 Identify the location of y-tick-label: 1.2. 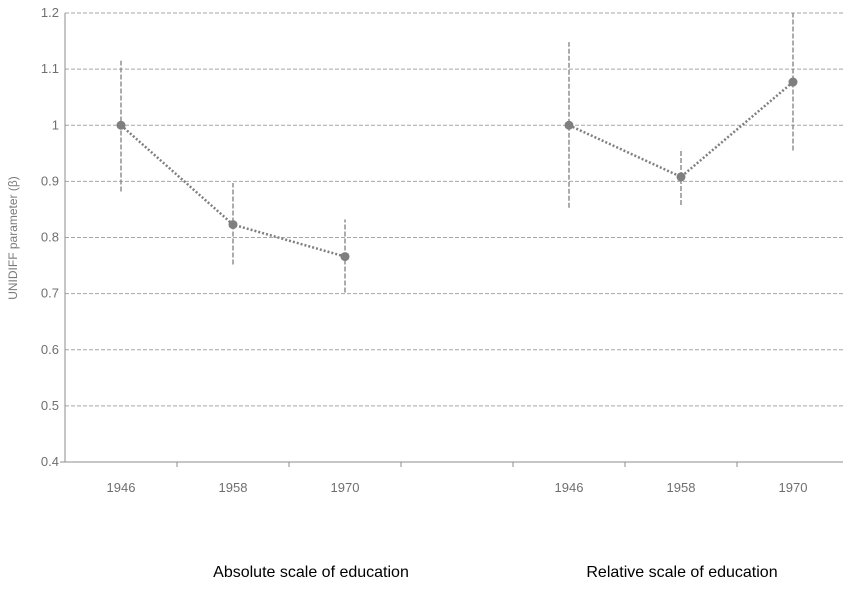
(50, 12).